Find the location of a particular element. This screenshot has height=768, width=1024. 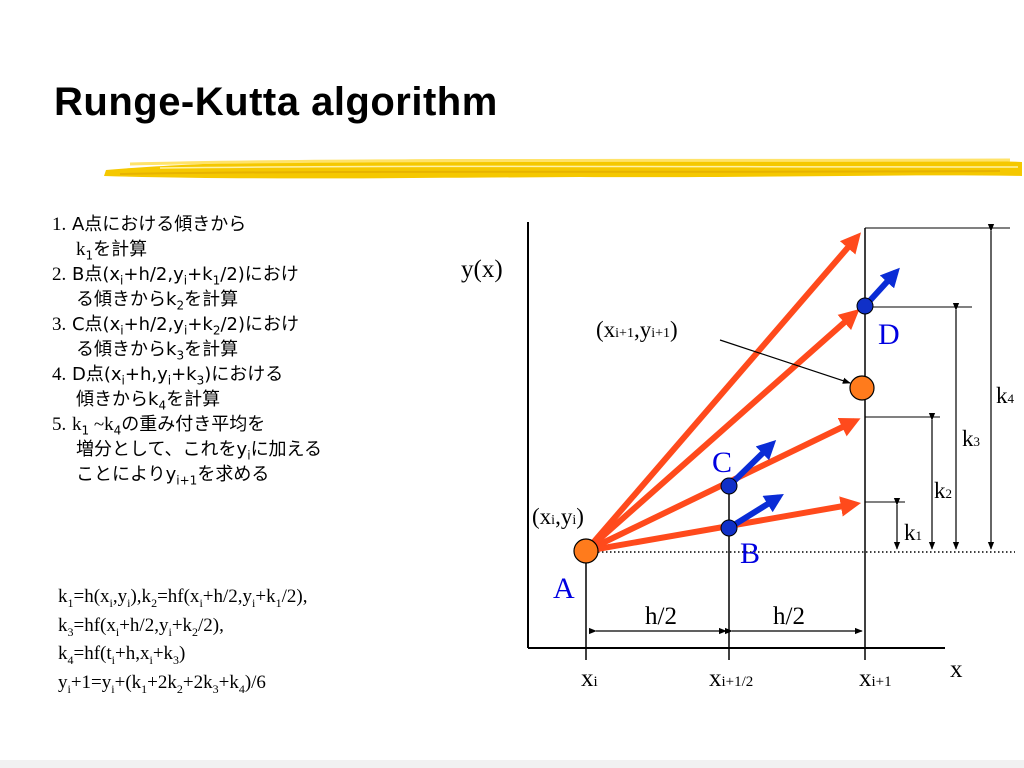

x-axis-label: x is located at coordinates (956, 669).